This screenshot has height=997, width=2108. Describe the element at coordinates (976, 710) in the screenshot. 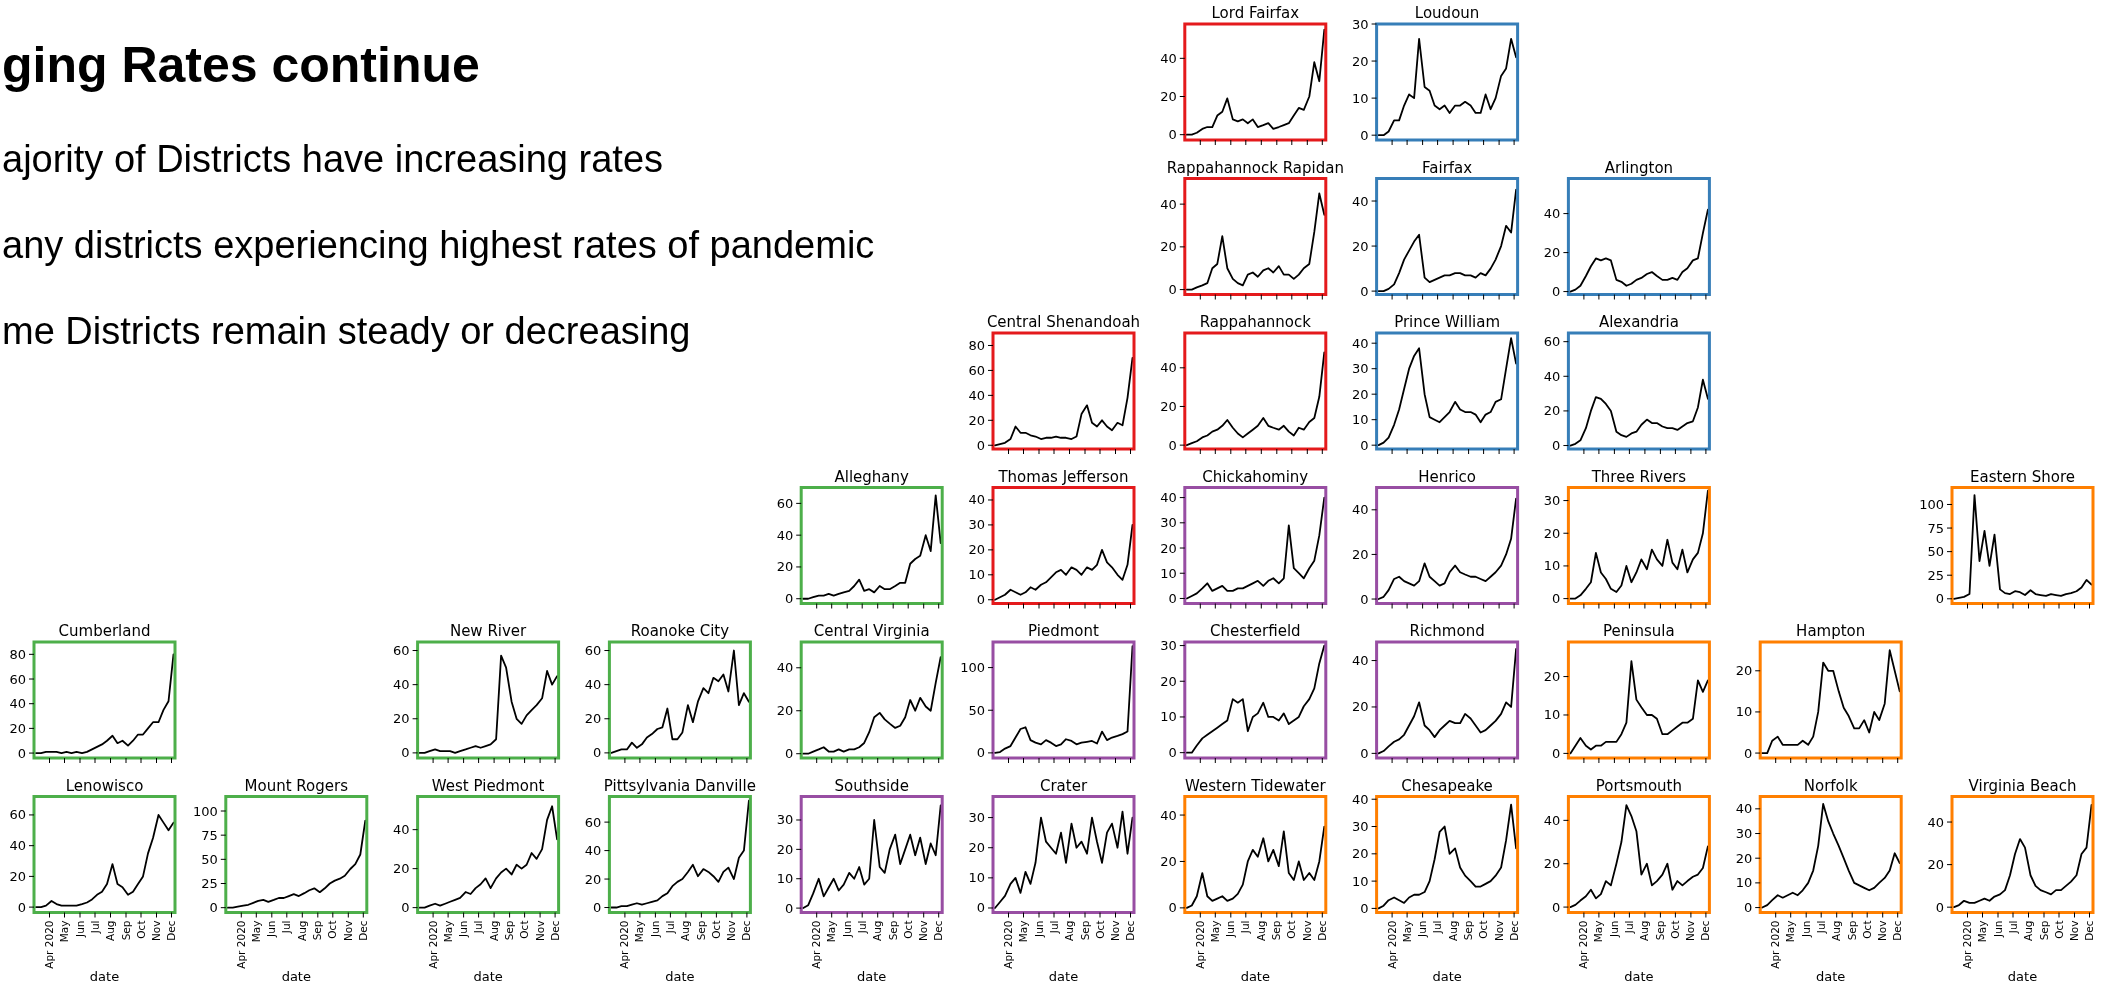

I see `y-tick-label: 50` at that location.